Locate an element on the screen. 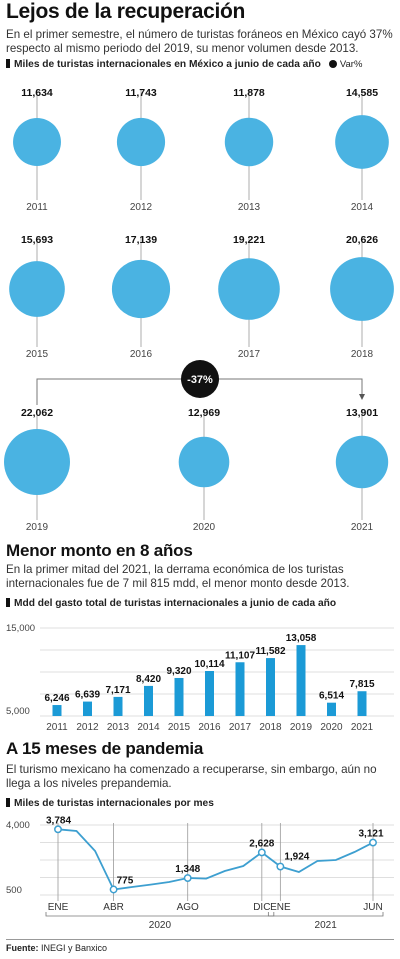 This screenshot has width=400, height=959. line-value-label: 2,628 is located at coordinates (261, 843).